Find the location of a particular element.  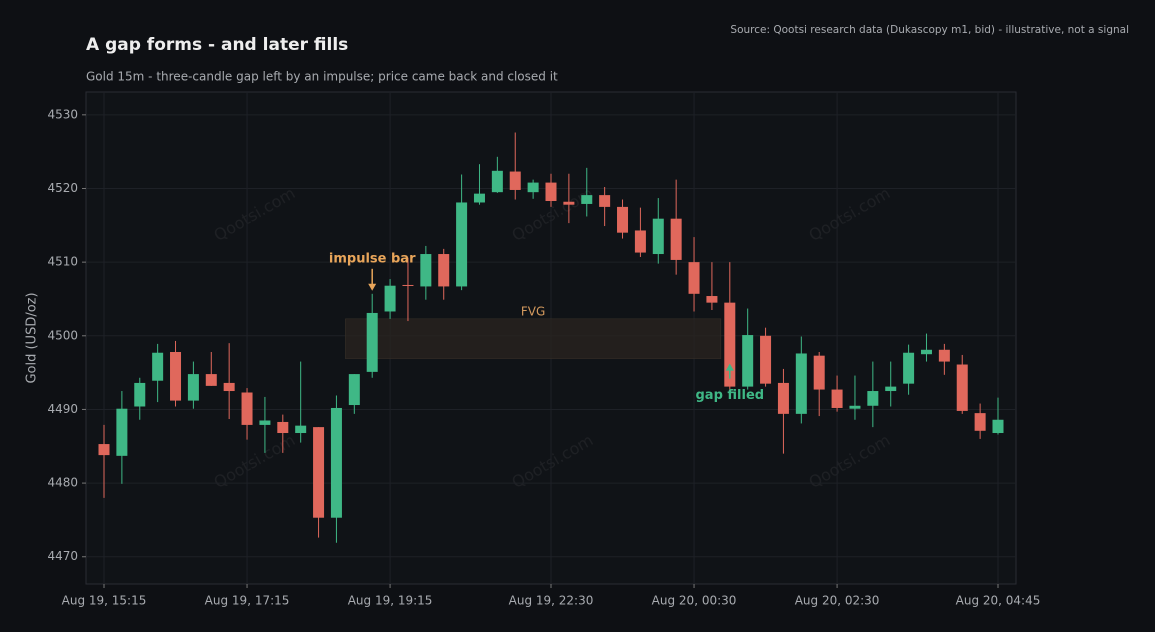

y-tick-label: 4500 is located at coordinates (62, 335).